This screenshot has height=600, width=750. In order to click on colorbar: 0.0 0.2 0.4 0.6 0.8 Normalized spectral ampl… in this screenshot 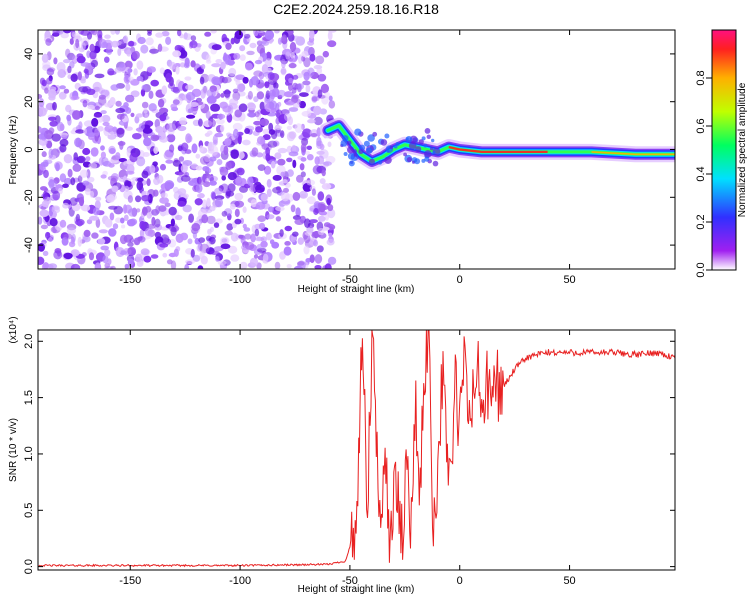, I will do `click(721, 153)`.